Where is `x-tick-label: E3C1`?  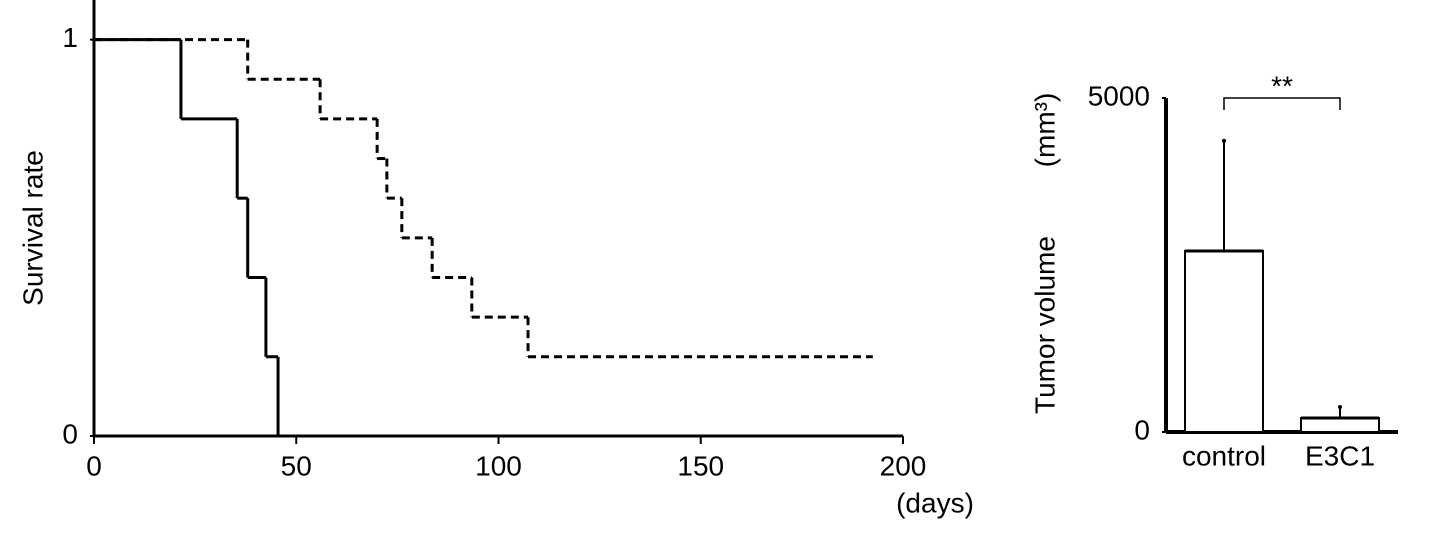 x-tick-label: E3C1 is located at coordinates (1340, 455).